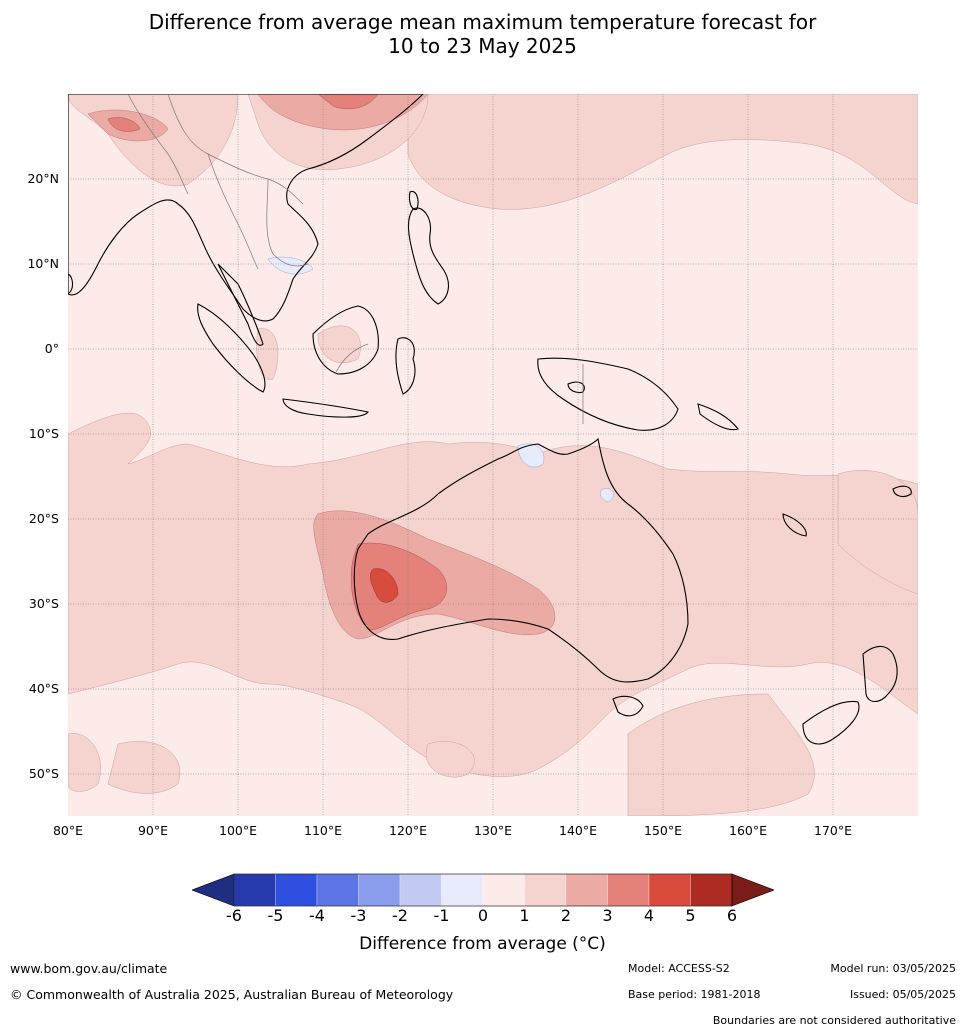 The width and height of the screenshot is (965, 1035). I want to click on colorbar-tick-label: 0, so click(483, 915).